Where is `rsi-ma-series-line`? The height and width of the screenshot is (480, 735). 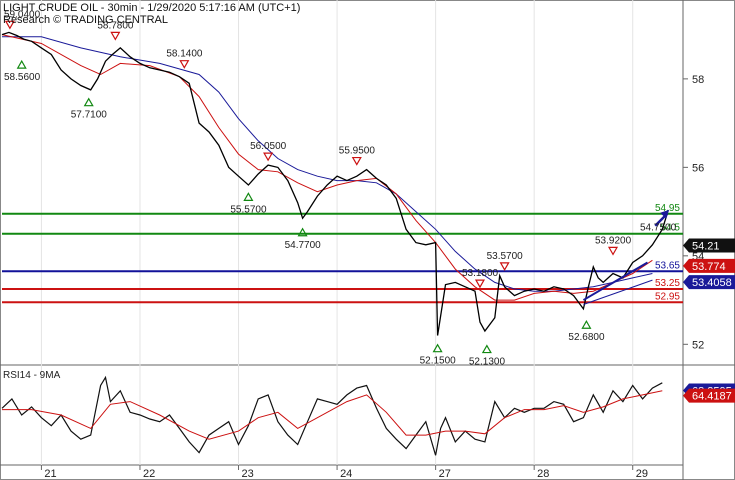
rsi-ma-series-line is located at coordinates (332, 415).